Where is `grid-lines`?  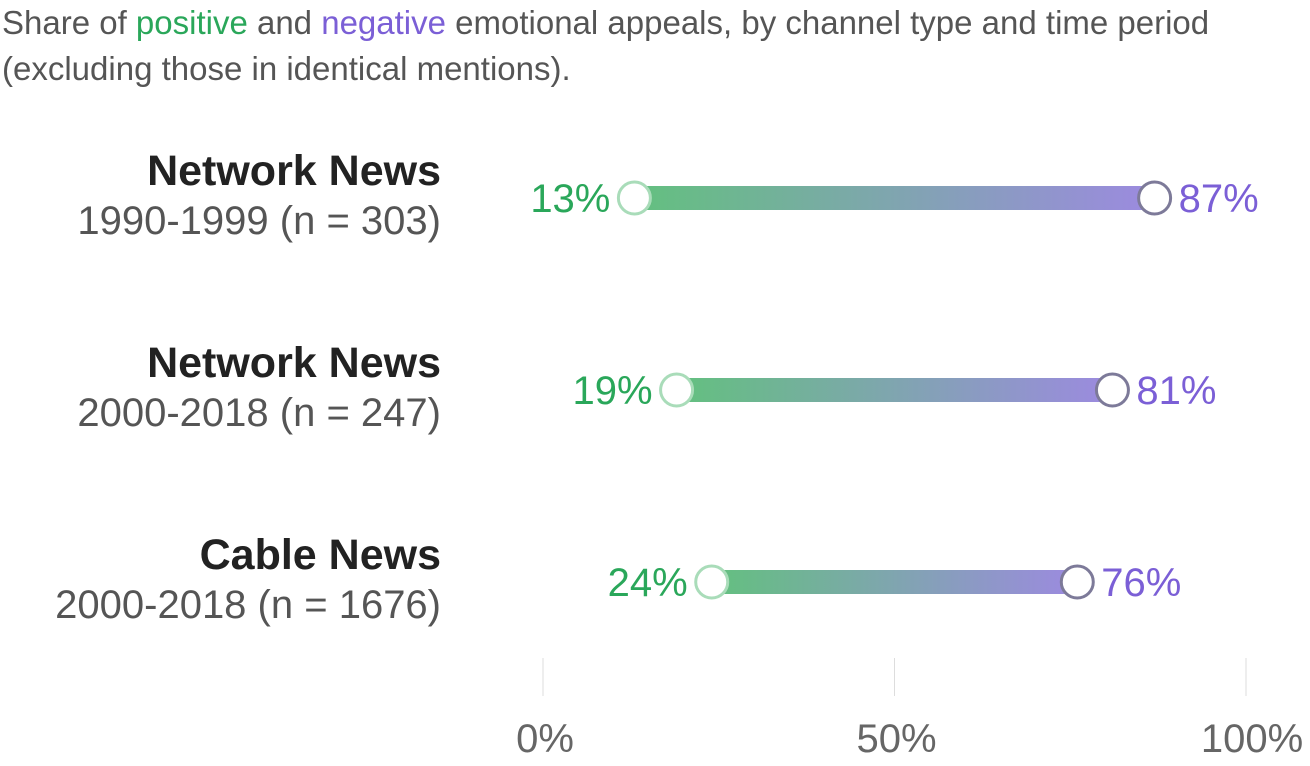 grid-lines is located at coordinates (894, 677).